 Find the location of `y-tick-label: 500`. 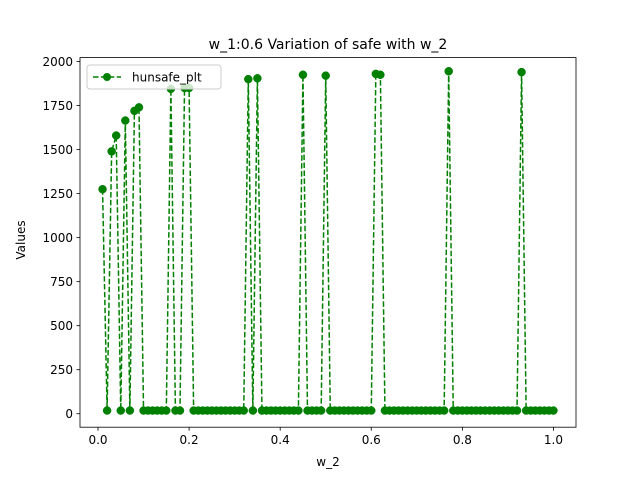

y-tick-label: 500 is located at coordinates (61, 326).